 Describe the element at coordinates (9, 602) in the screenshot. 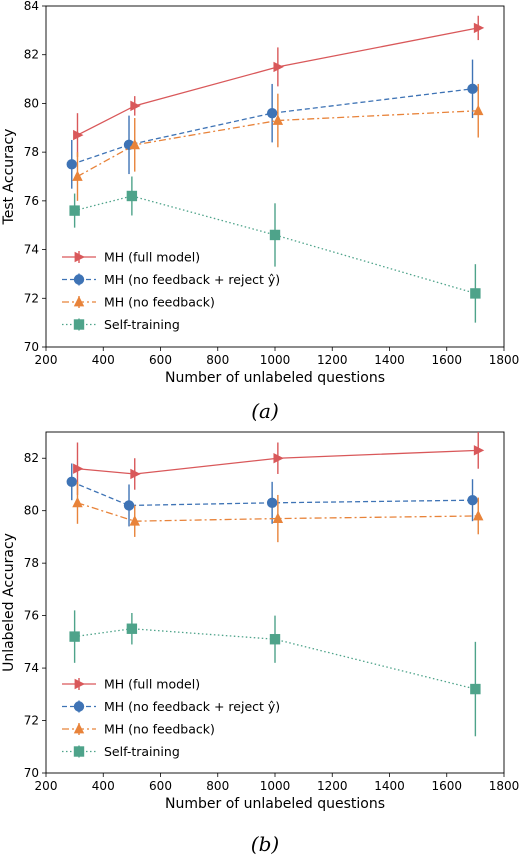

I see `y-axis-label: Unlabeled Accuracy` at that location.